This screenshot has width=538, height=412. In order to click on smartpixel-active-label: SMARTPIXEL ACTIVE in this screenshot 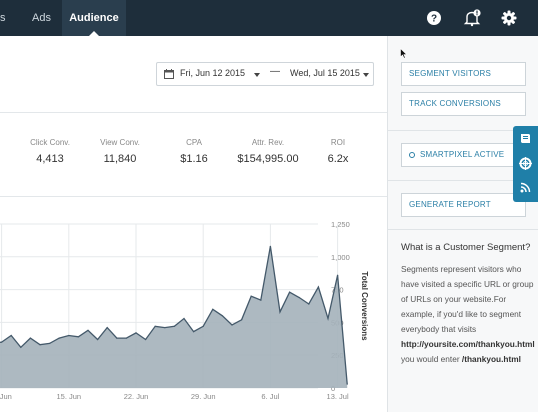, I will do `click(462, 154)`.